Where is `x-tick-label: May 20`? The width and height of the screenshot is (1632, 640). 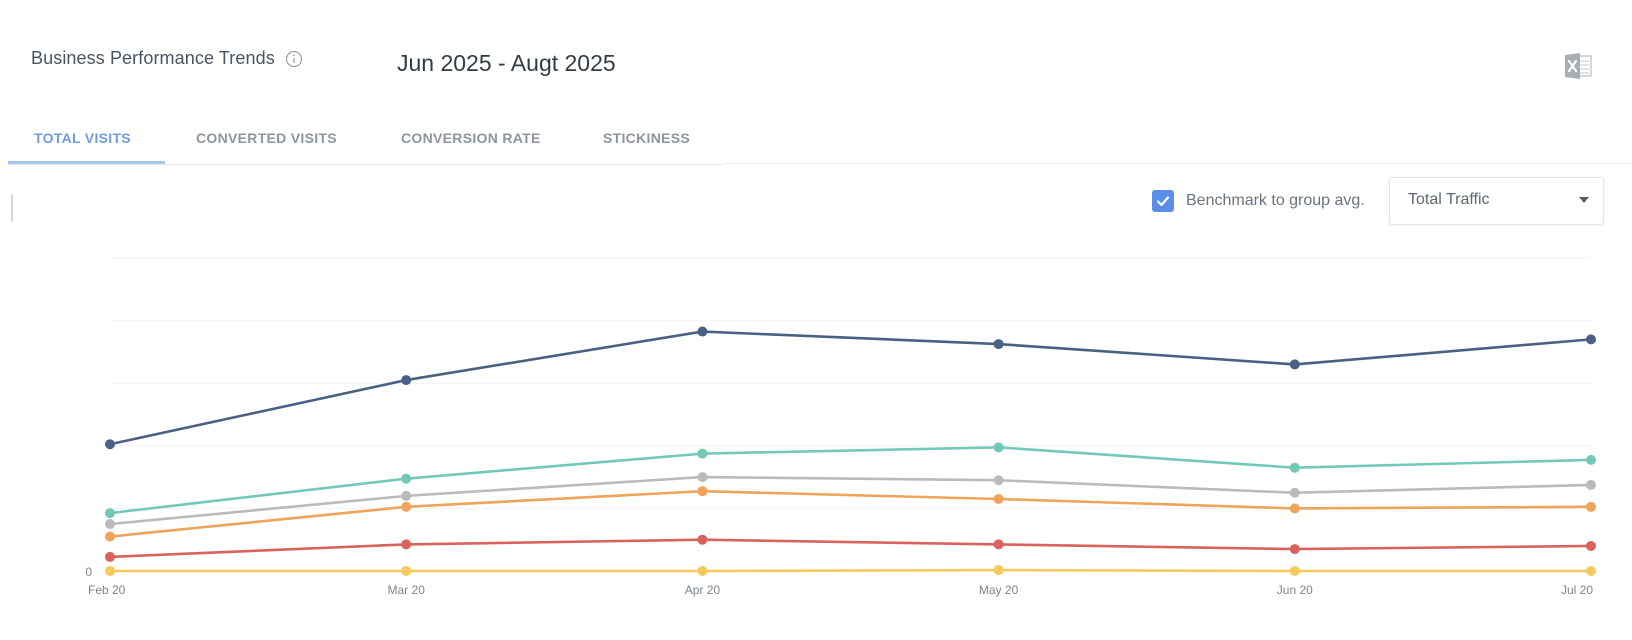 x-tick-label: May 20 is located at coordinates (999, 590).